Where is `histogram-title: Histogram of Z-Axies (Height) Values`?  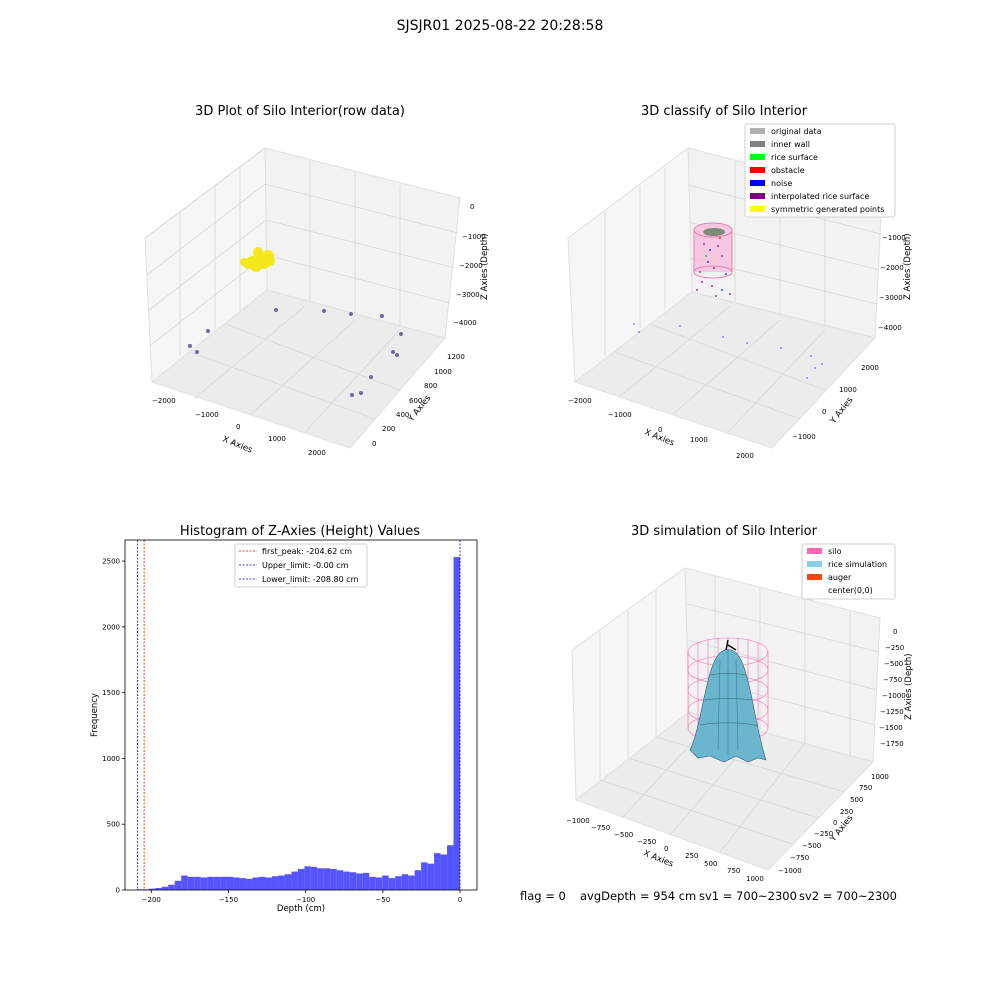 histogram-title: Histogram of Z-Axies (Height) Values is located at coordinates (300, 531).